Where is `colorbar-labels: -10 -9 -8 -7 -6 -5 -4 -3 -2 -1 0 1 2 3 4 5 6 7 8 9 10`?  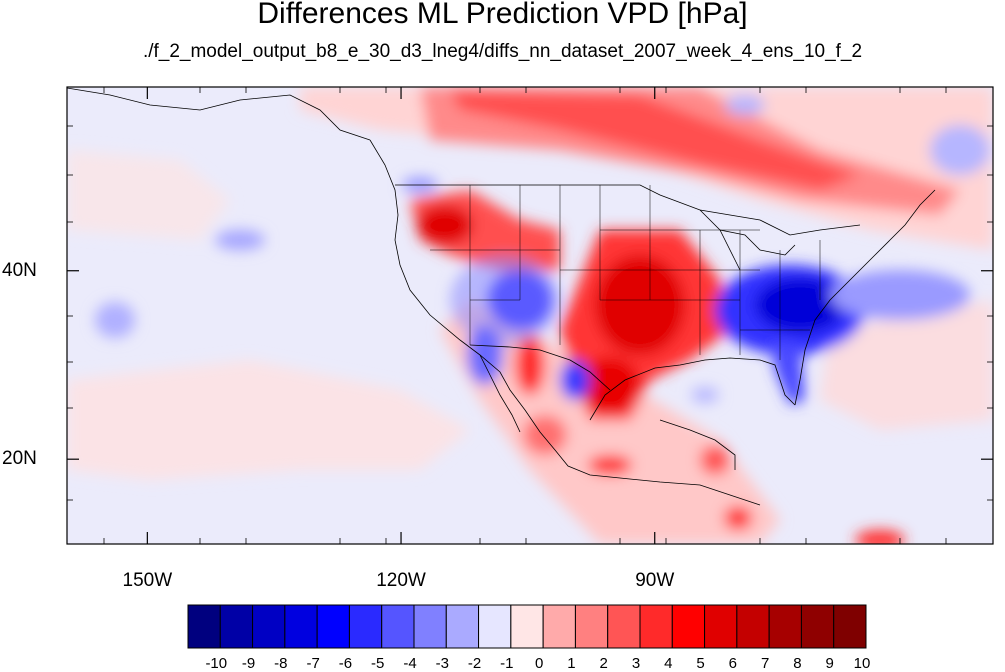 colorbar-labels: -10 -9 -8 -7 -6 -5 -4 -3 -2 -1 0 1 2 3 4 5 6 7 8 9 10 is located at coordinates (537, 663).